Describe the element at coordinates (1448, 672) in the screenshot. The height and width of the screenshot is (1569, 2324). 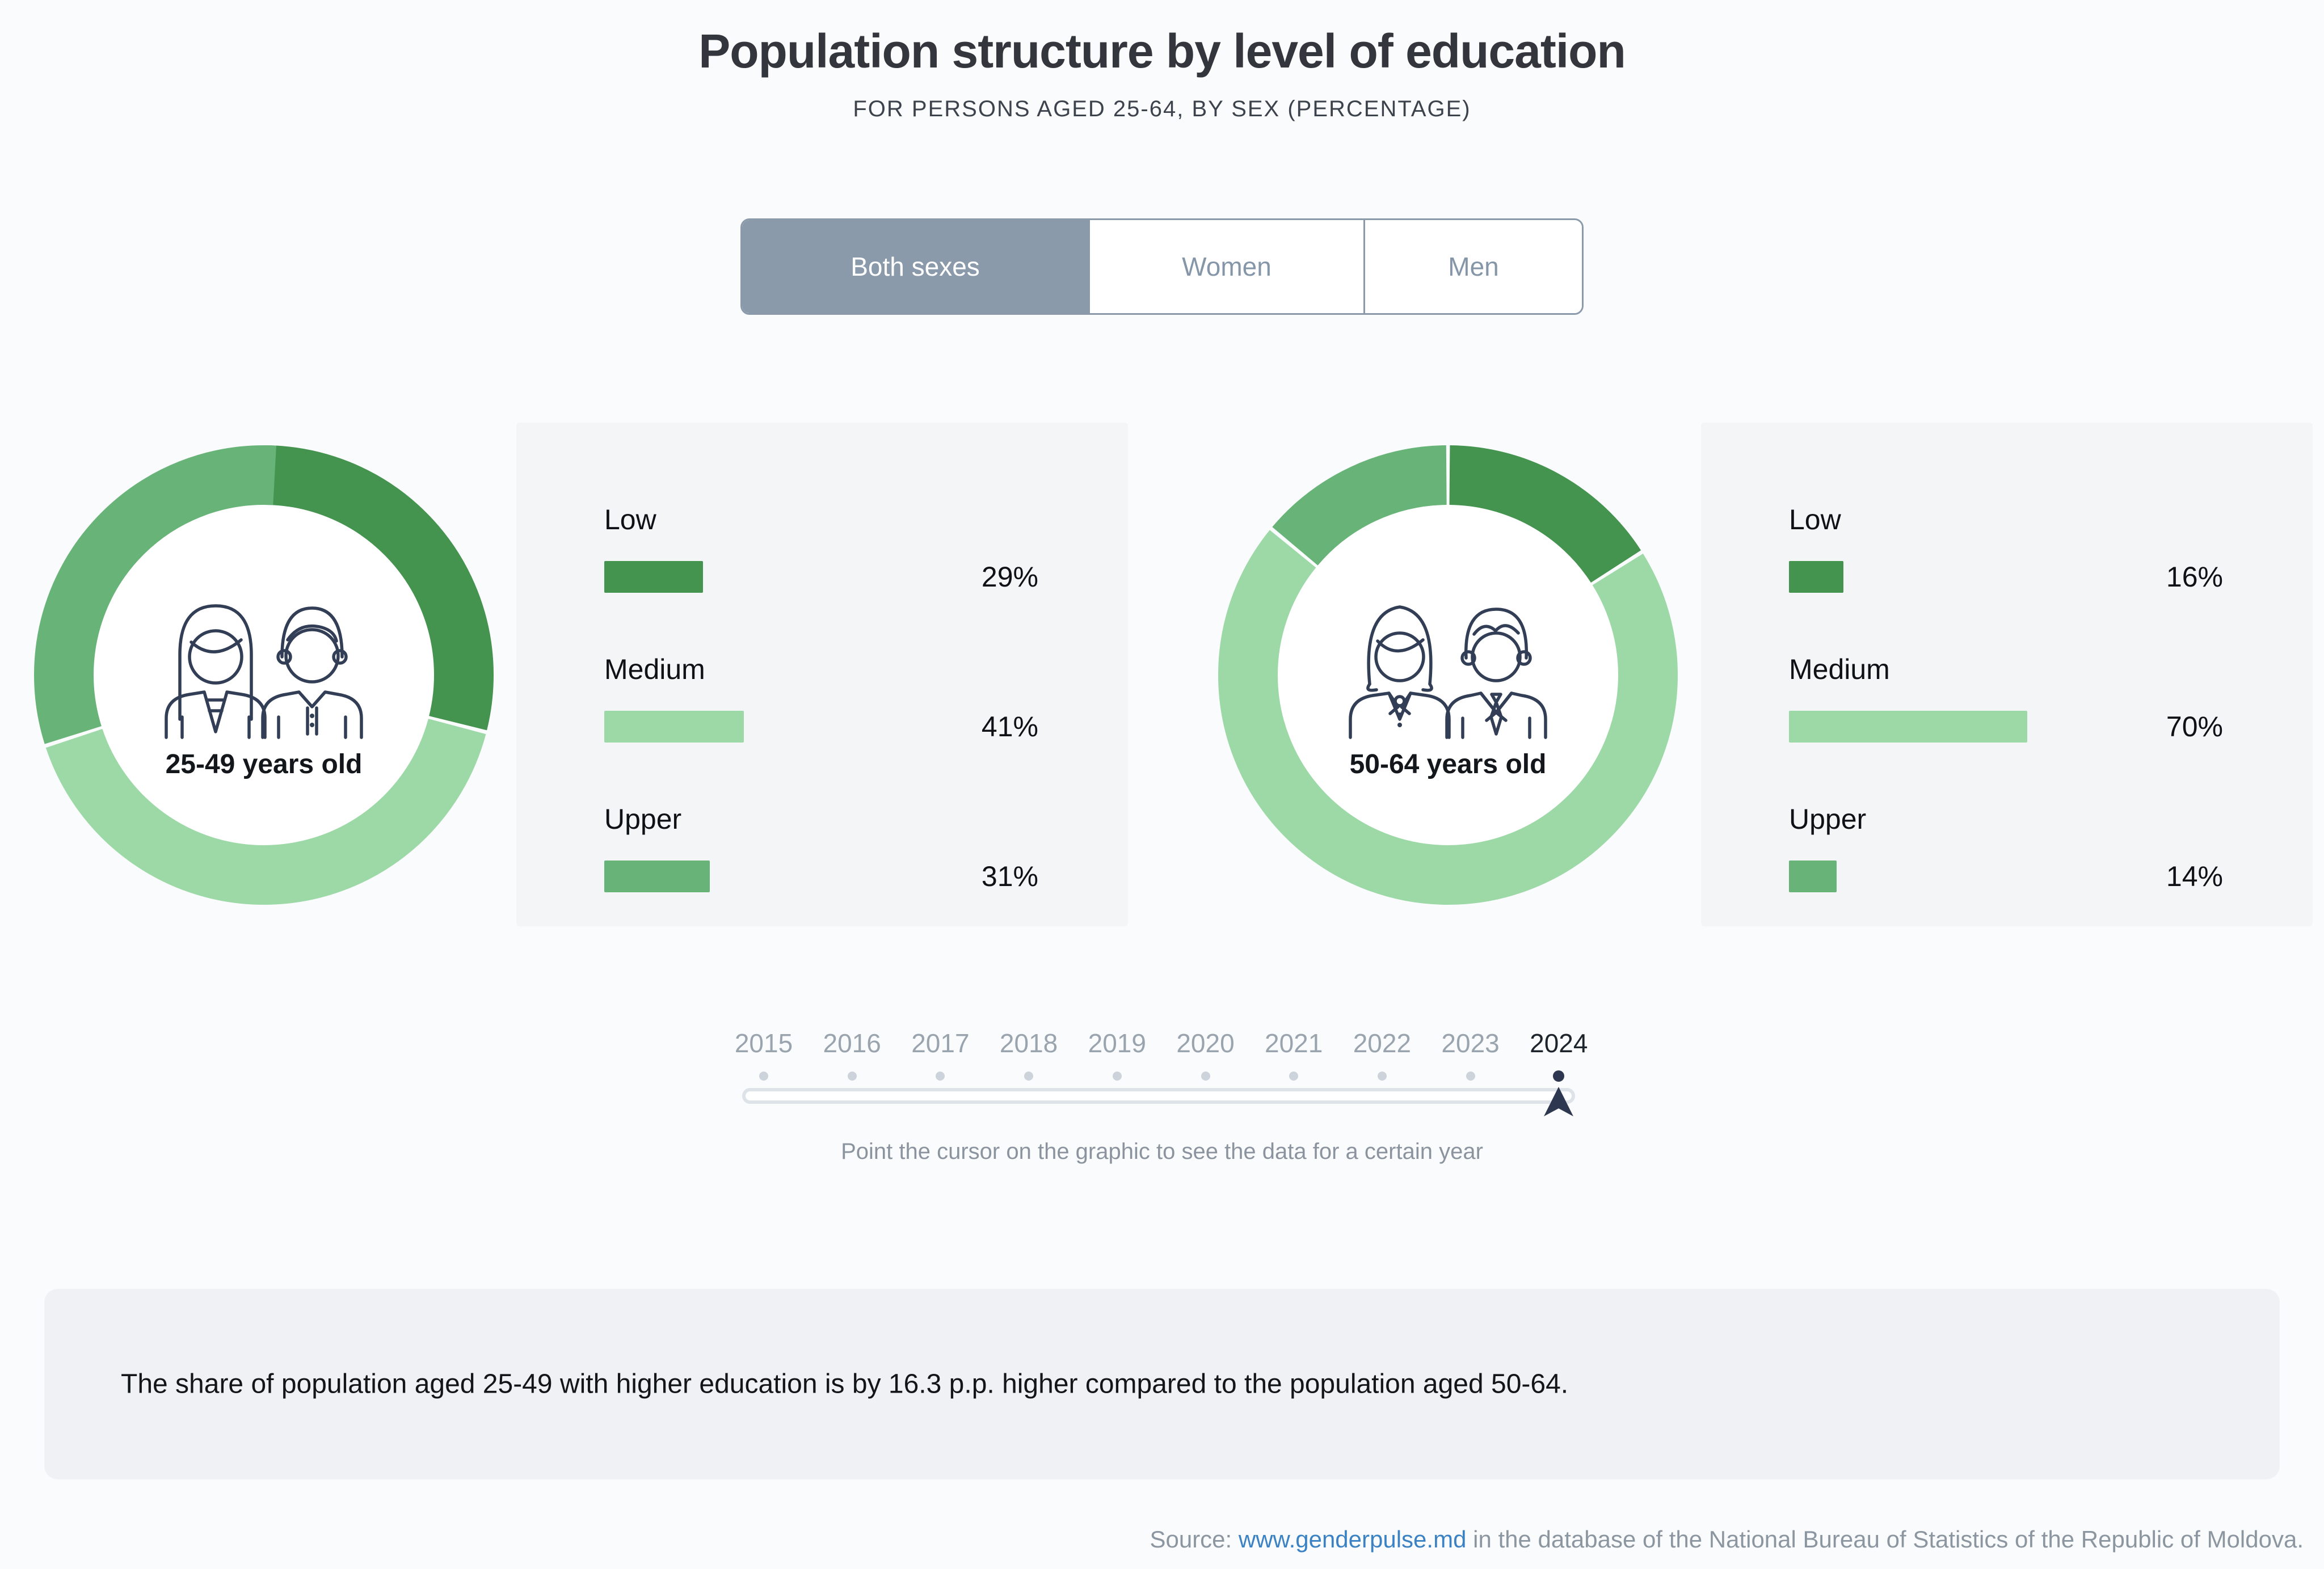
I see `older-couple-icon` at that location.